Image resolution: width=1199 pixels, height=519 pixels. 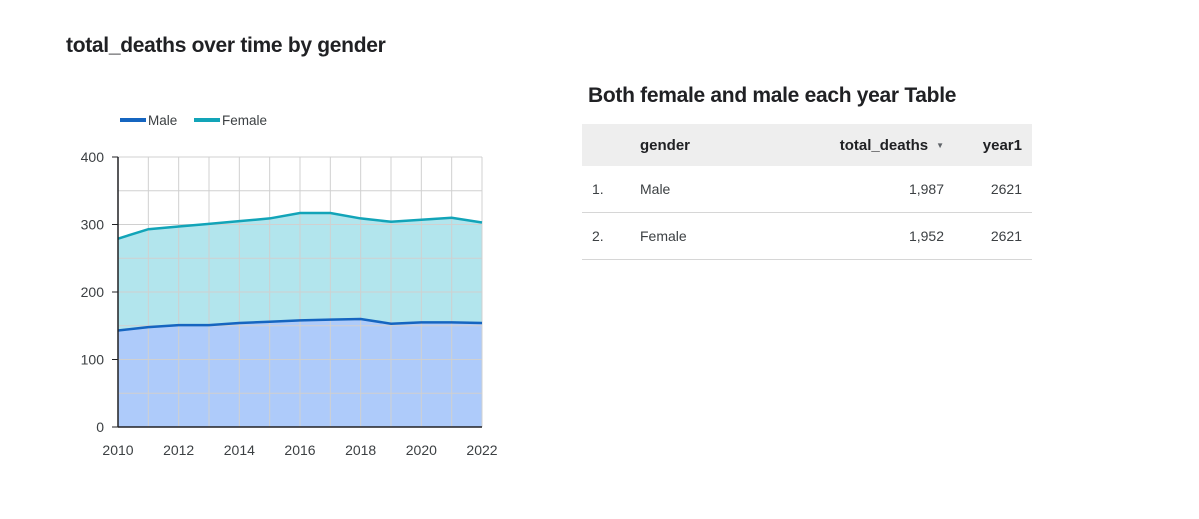 What do you see at coordinates (884, 145) in the screenshot?
I see `header-total-deaths-label: total_deaths` at bounding box center [884, 145].